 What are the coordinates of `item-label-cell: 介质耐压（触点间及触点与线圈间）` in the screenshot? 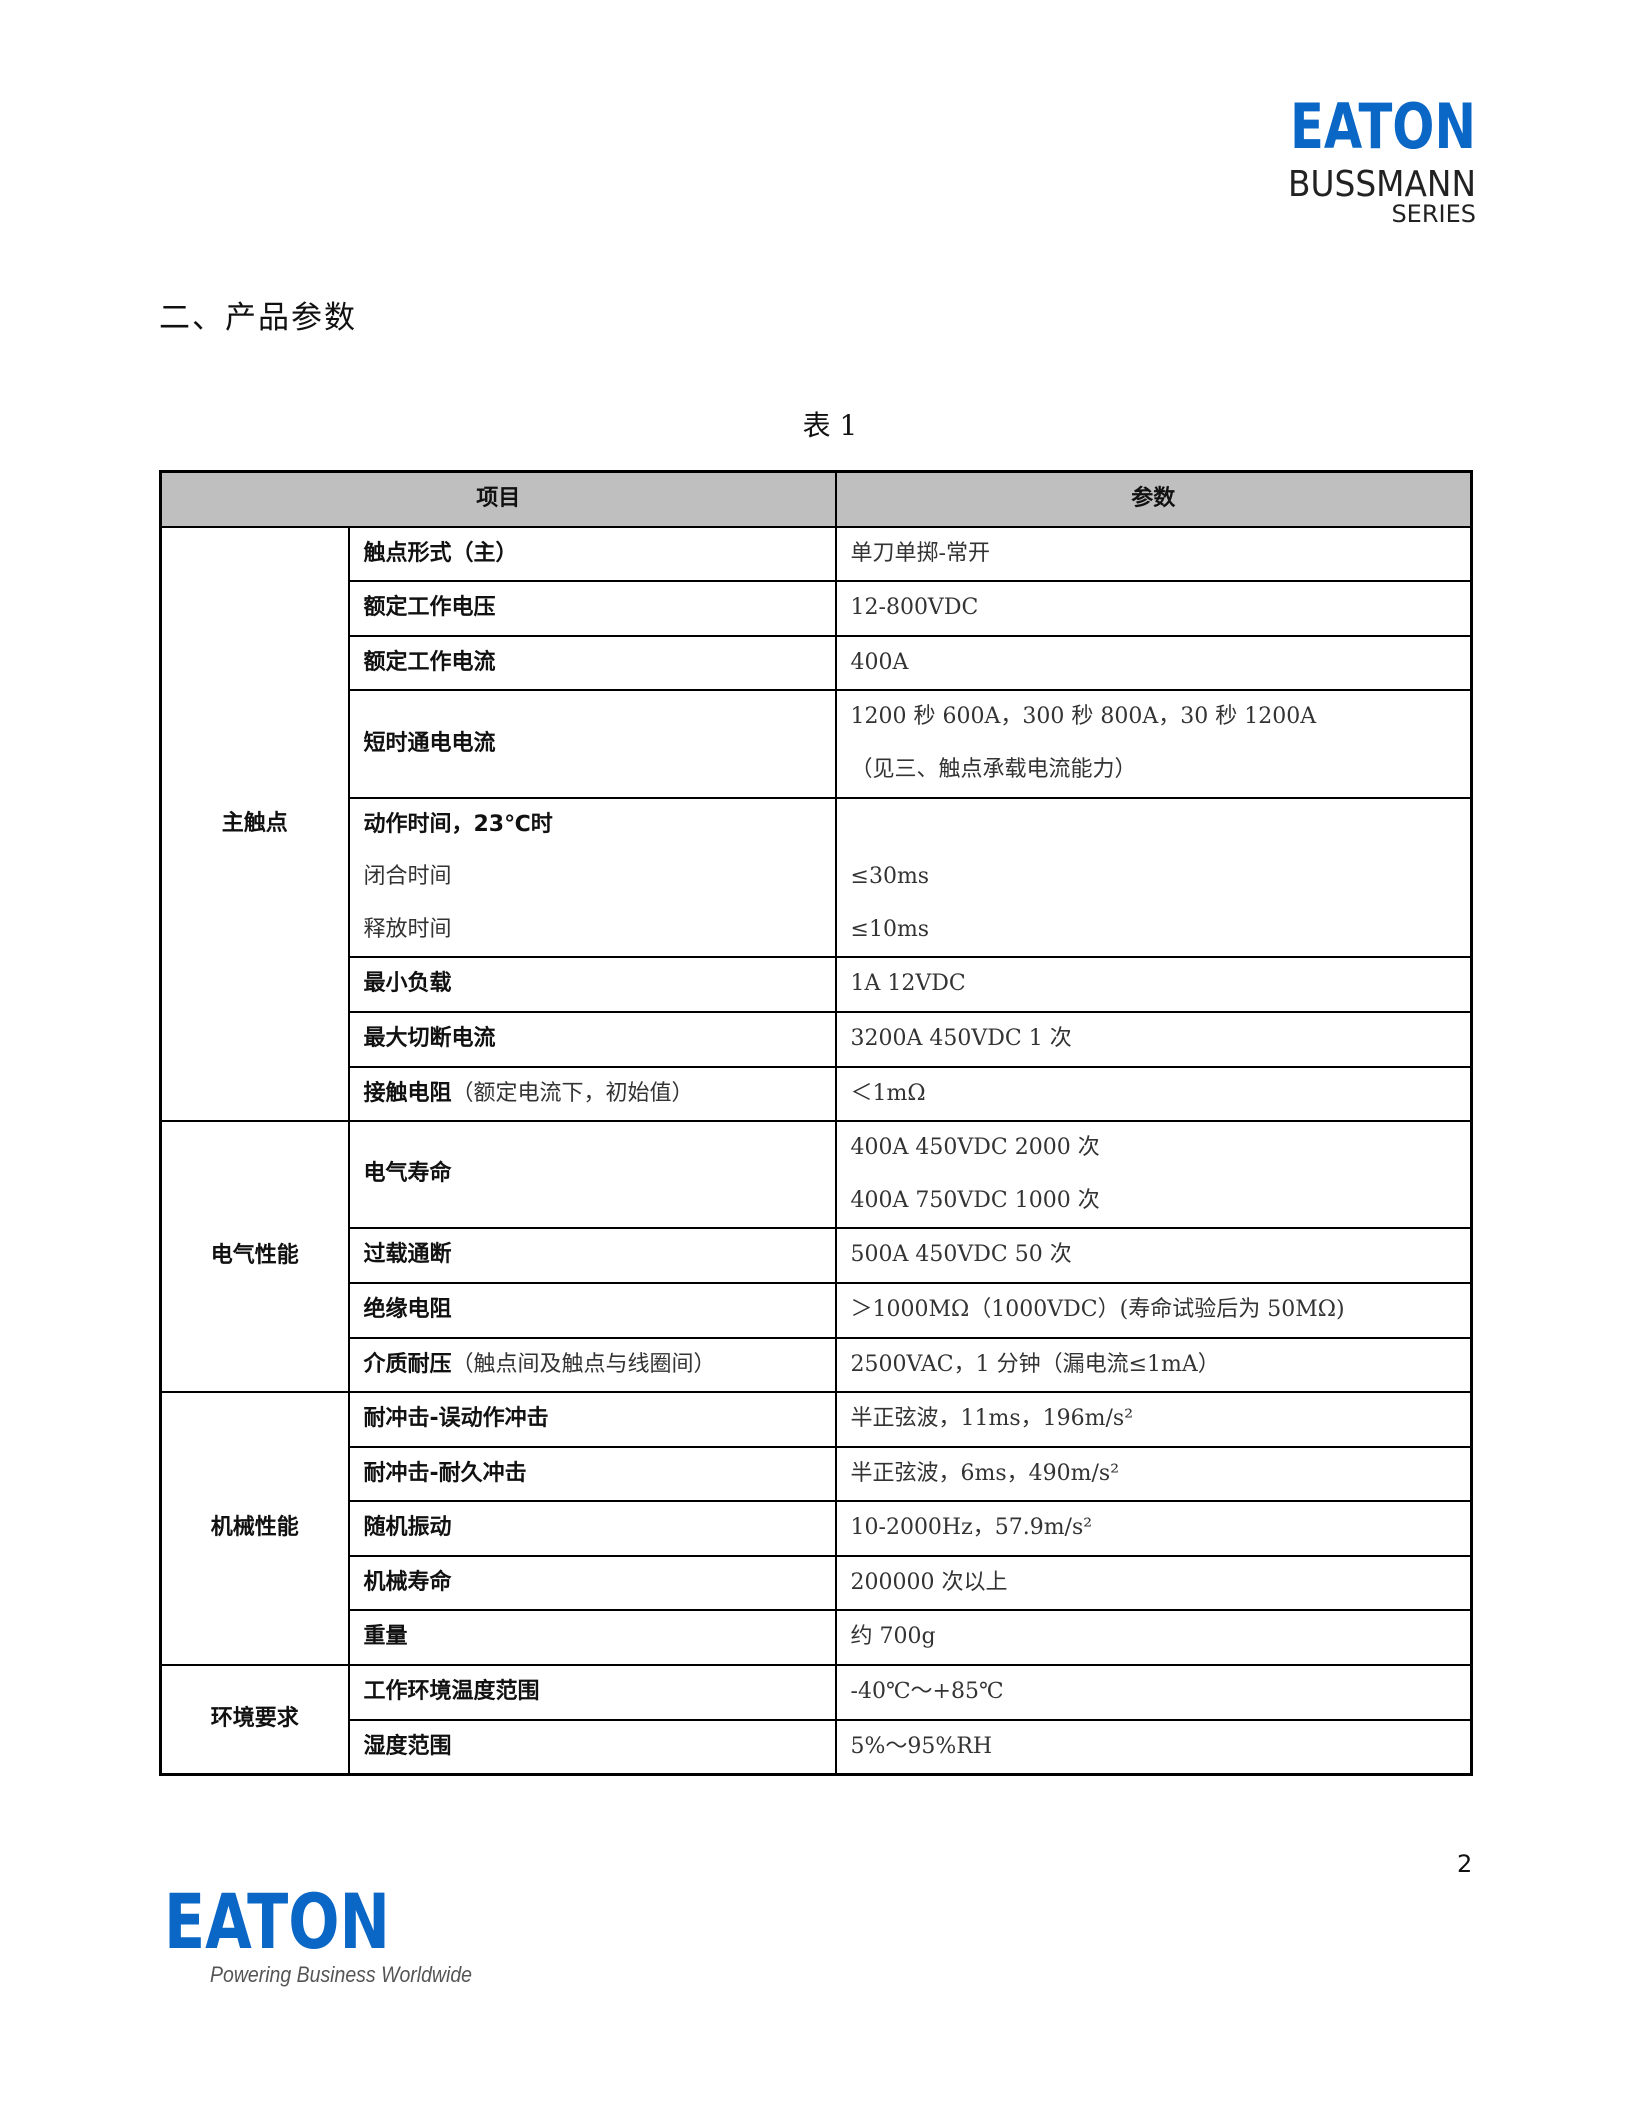 It's located at (592, 1365).